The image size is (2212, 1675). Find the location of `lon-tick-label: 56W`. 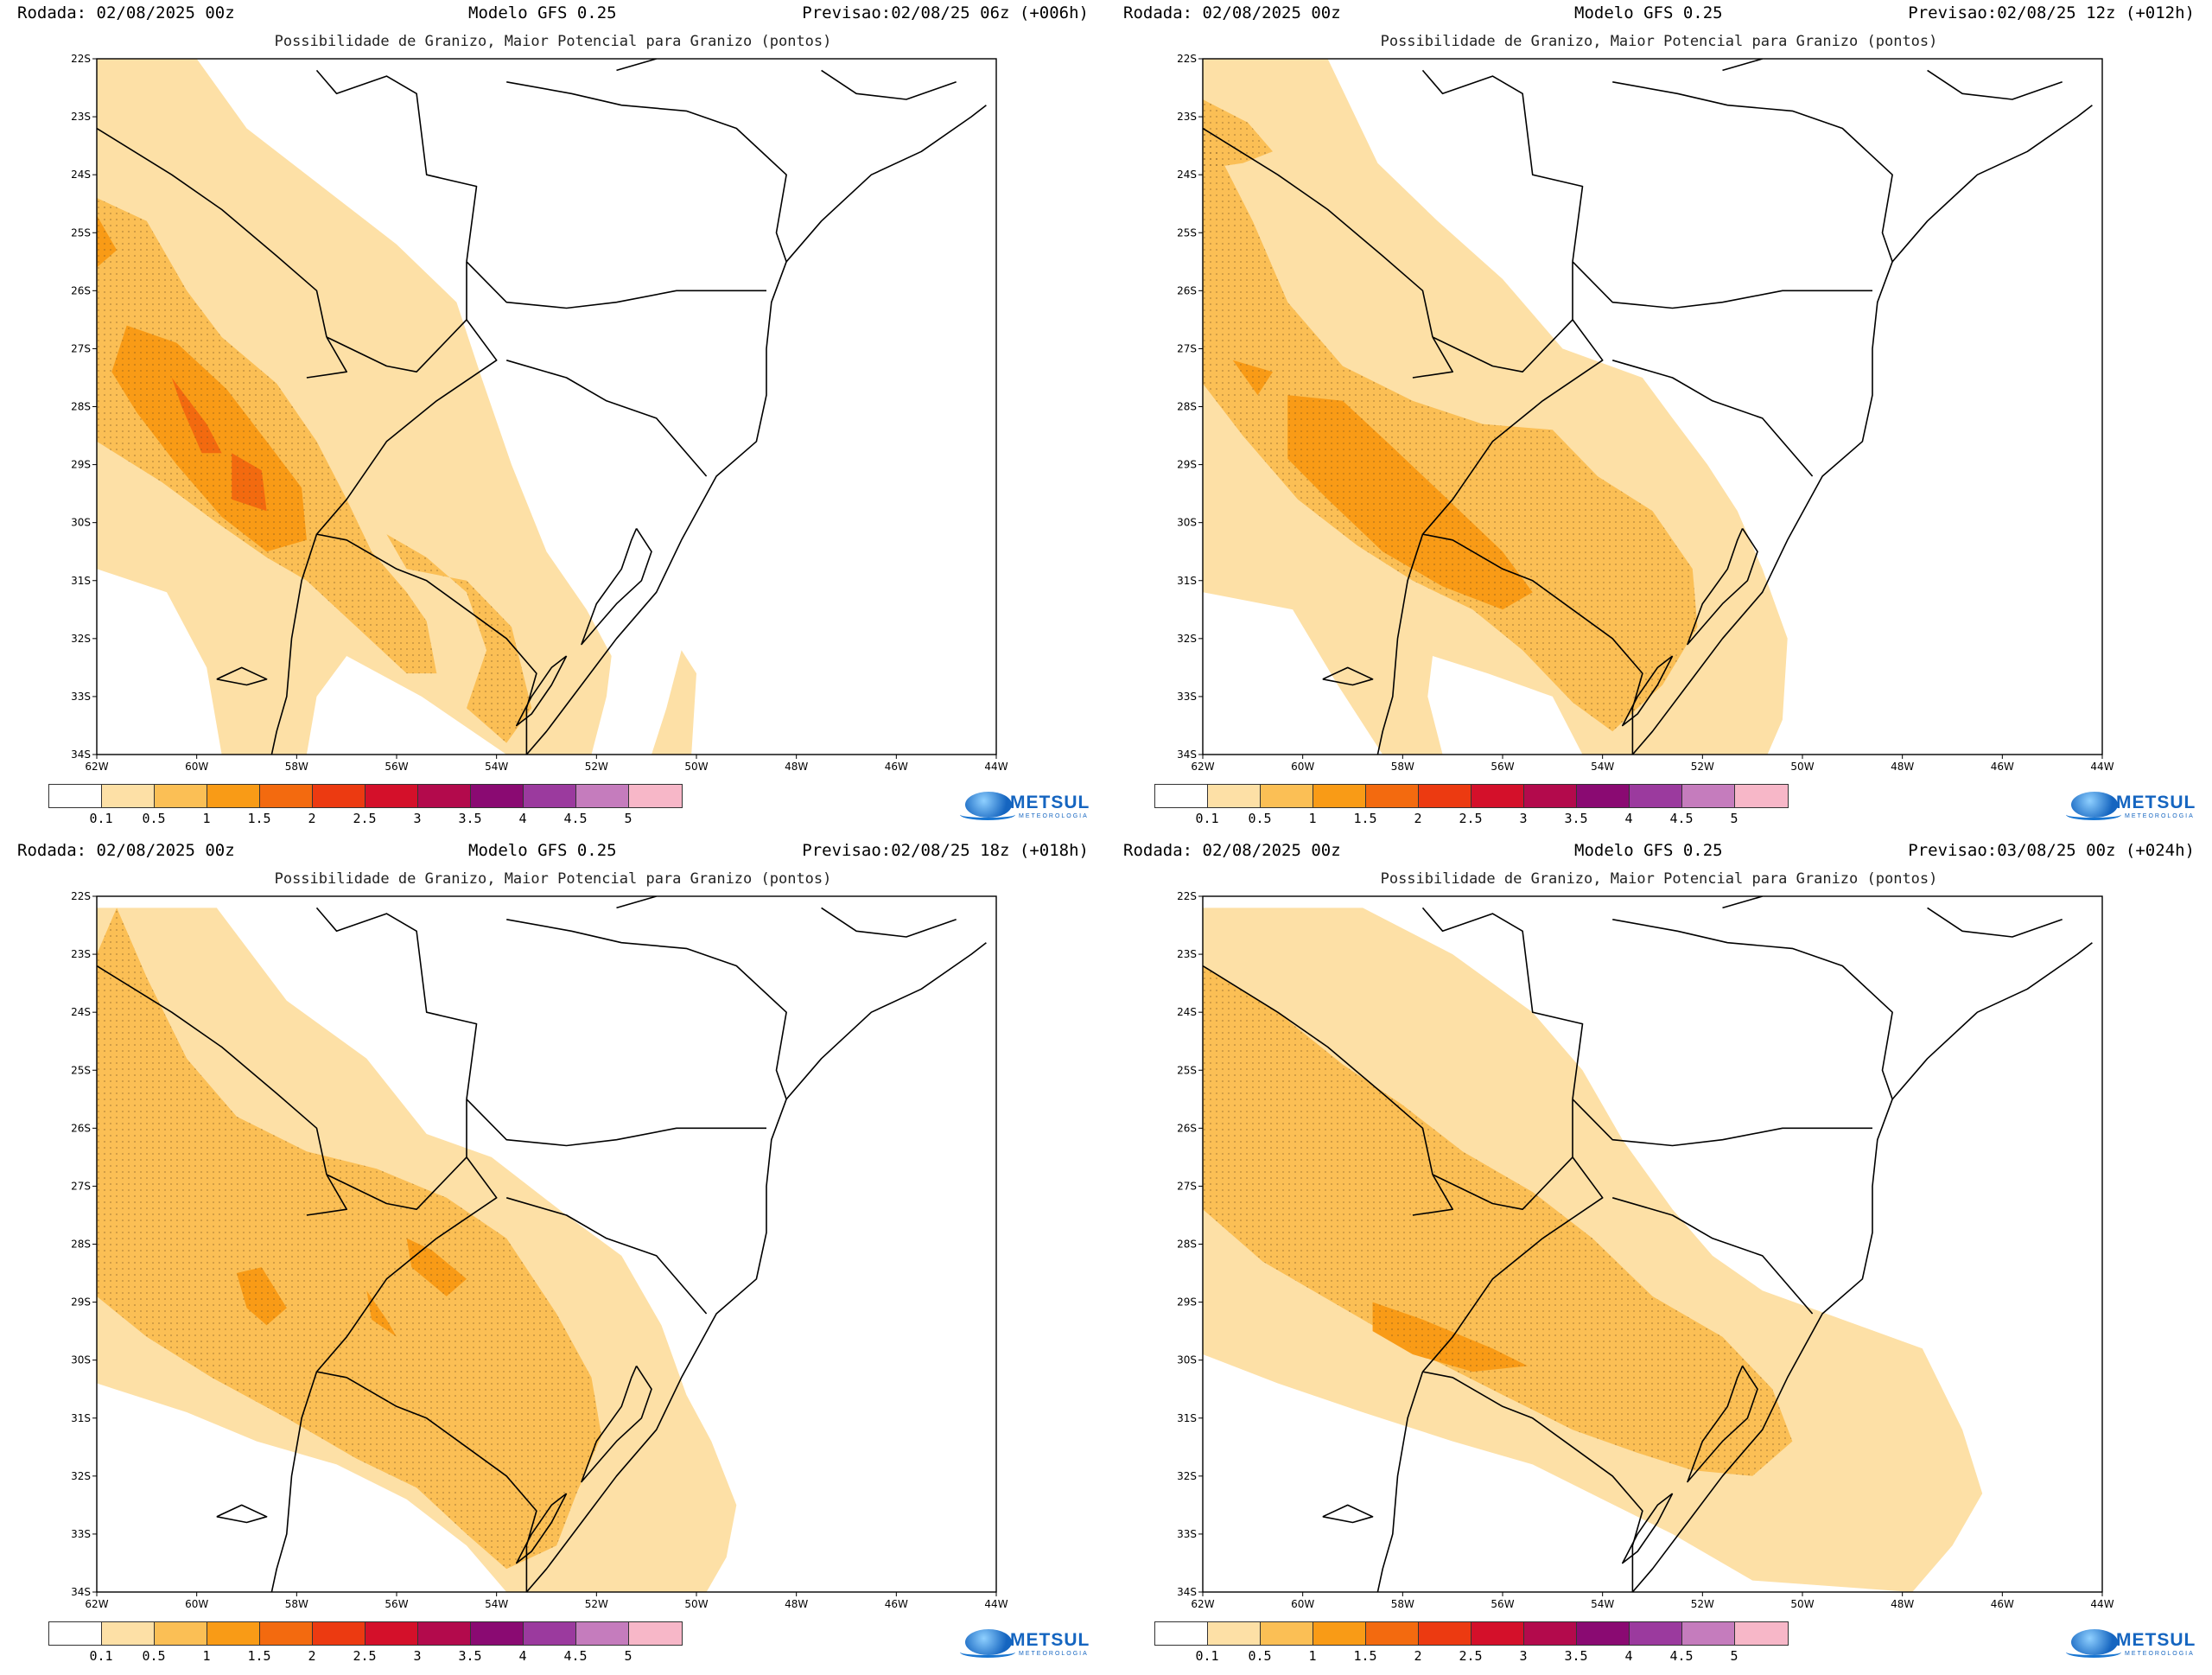

lon-tick-label: 56W is located at coordinates (396, 1604).